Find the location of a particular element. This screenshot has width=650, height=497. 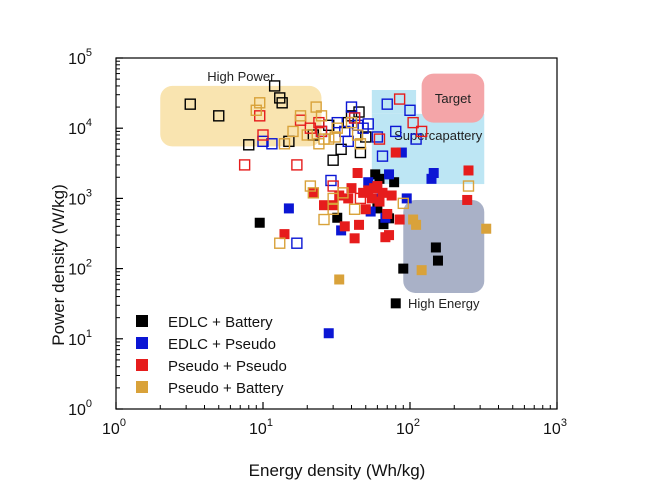

legend-swatch-pseudo-pseudo is located at coordinates (142, 365).